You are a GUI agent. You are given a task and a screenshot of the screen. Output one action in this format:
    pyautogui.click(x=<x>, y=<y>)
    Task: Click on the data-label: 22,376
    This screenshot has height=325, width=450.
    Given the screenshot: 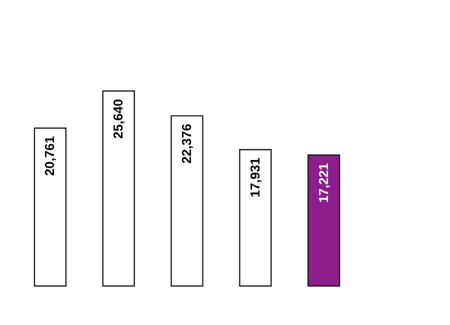 What is the action you would take?
    pyautogui.click(x=186, y=144)
    